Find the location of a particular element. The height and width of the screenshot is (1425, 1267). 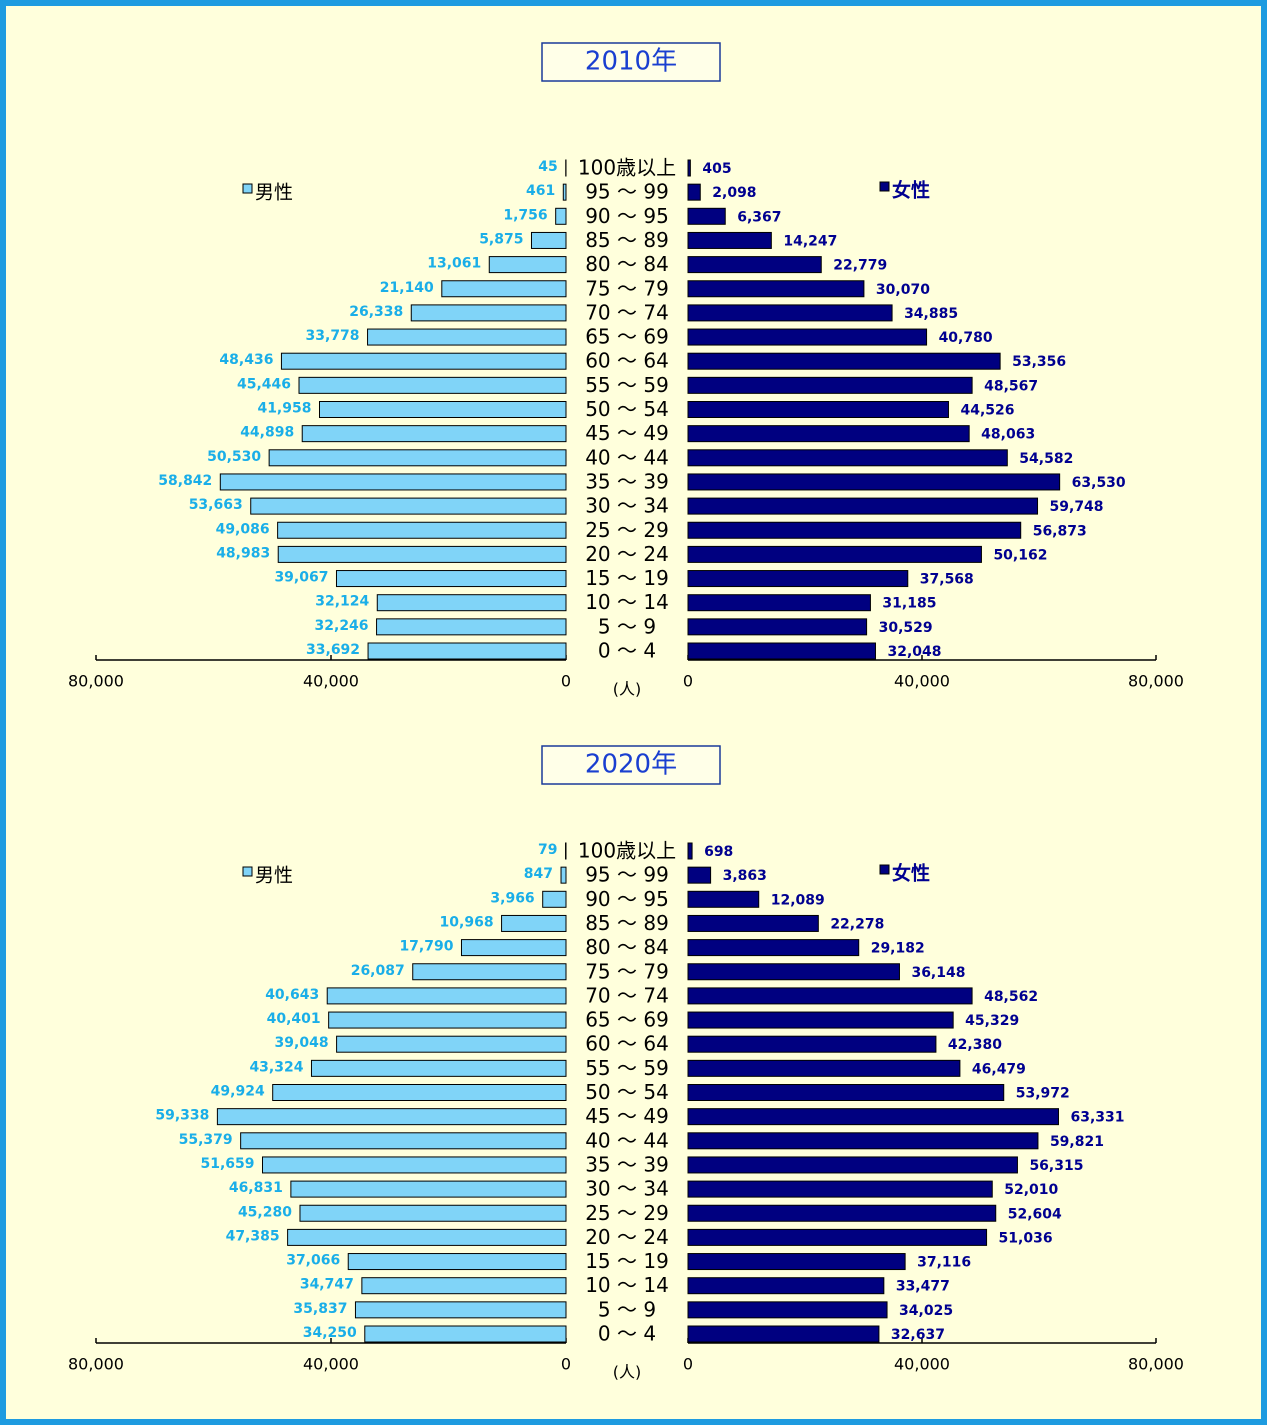

value-label: 56,873 is located at coordinates (1060, 531).